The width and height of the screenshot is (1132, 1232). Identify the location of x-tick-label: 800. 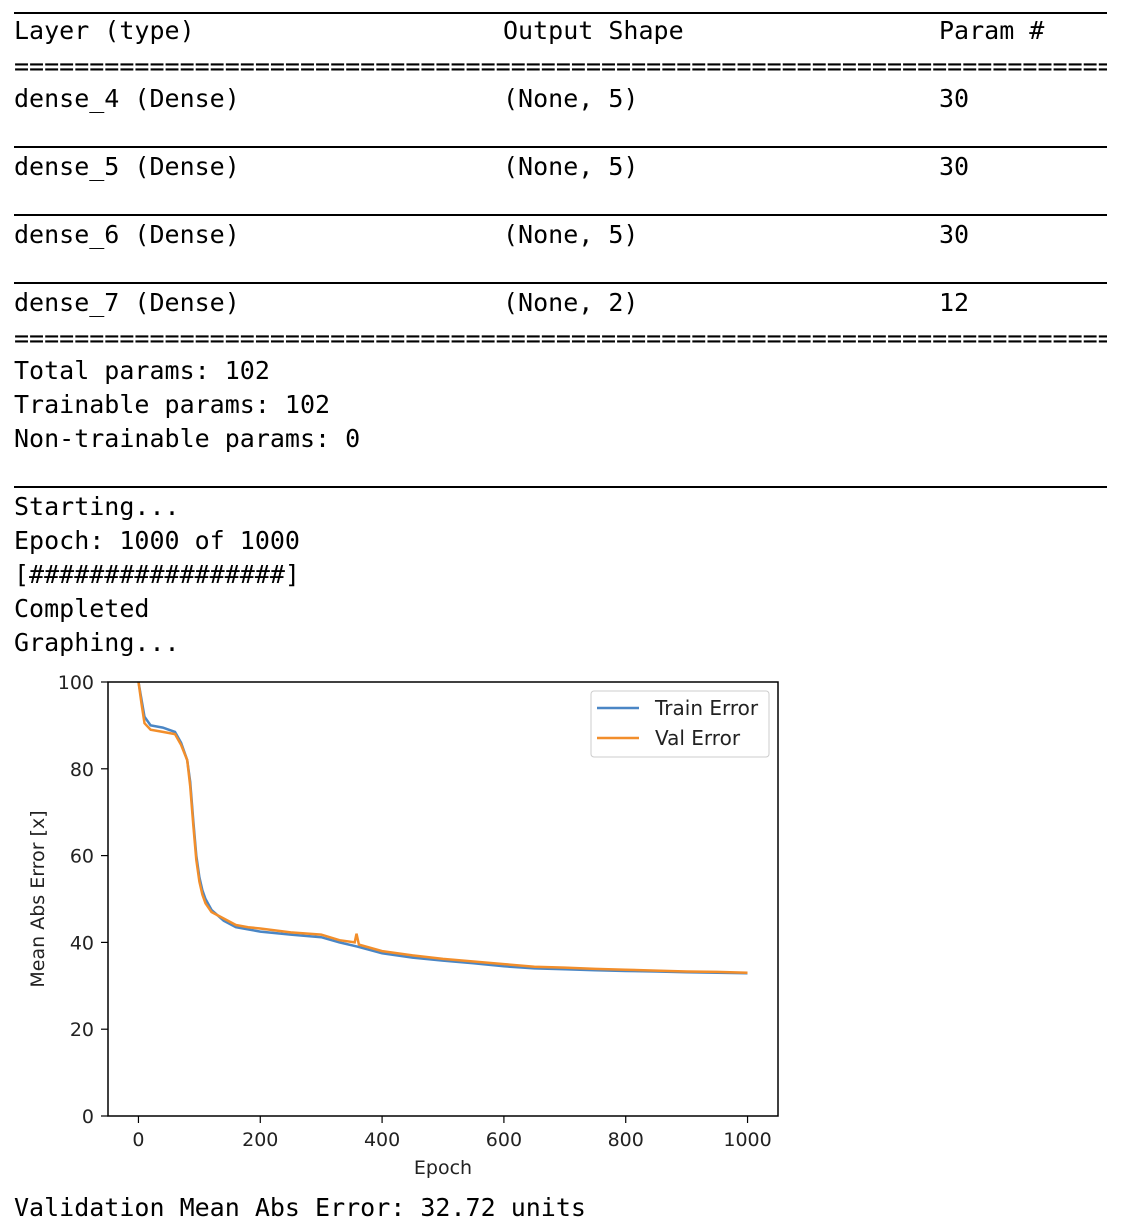
(626, 1140).